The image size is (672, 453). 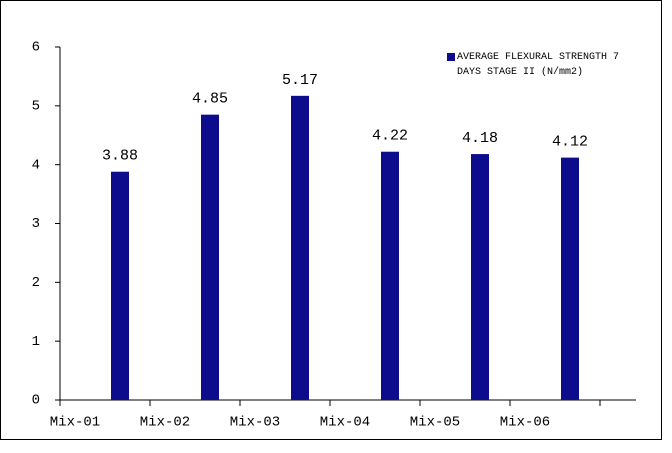 I want to click on x-tick-label: Mix-02, so click(x=165, y=423).